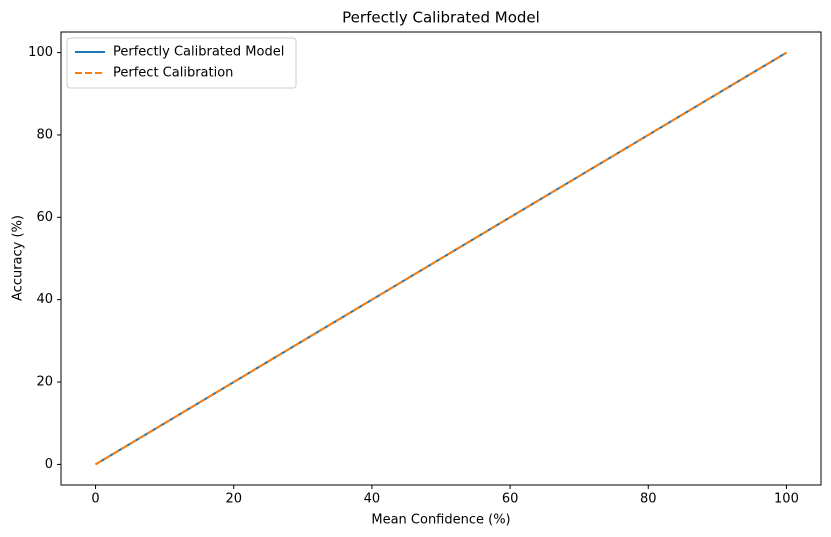 This screenshot has height=537, width=831. Describe the element at coordinates (786, 499) in the screenshot. I see `x-tick-label: 100` at that location.